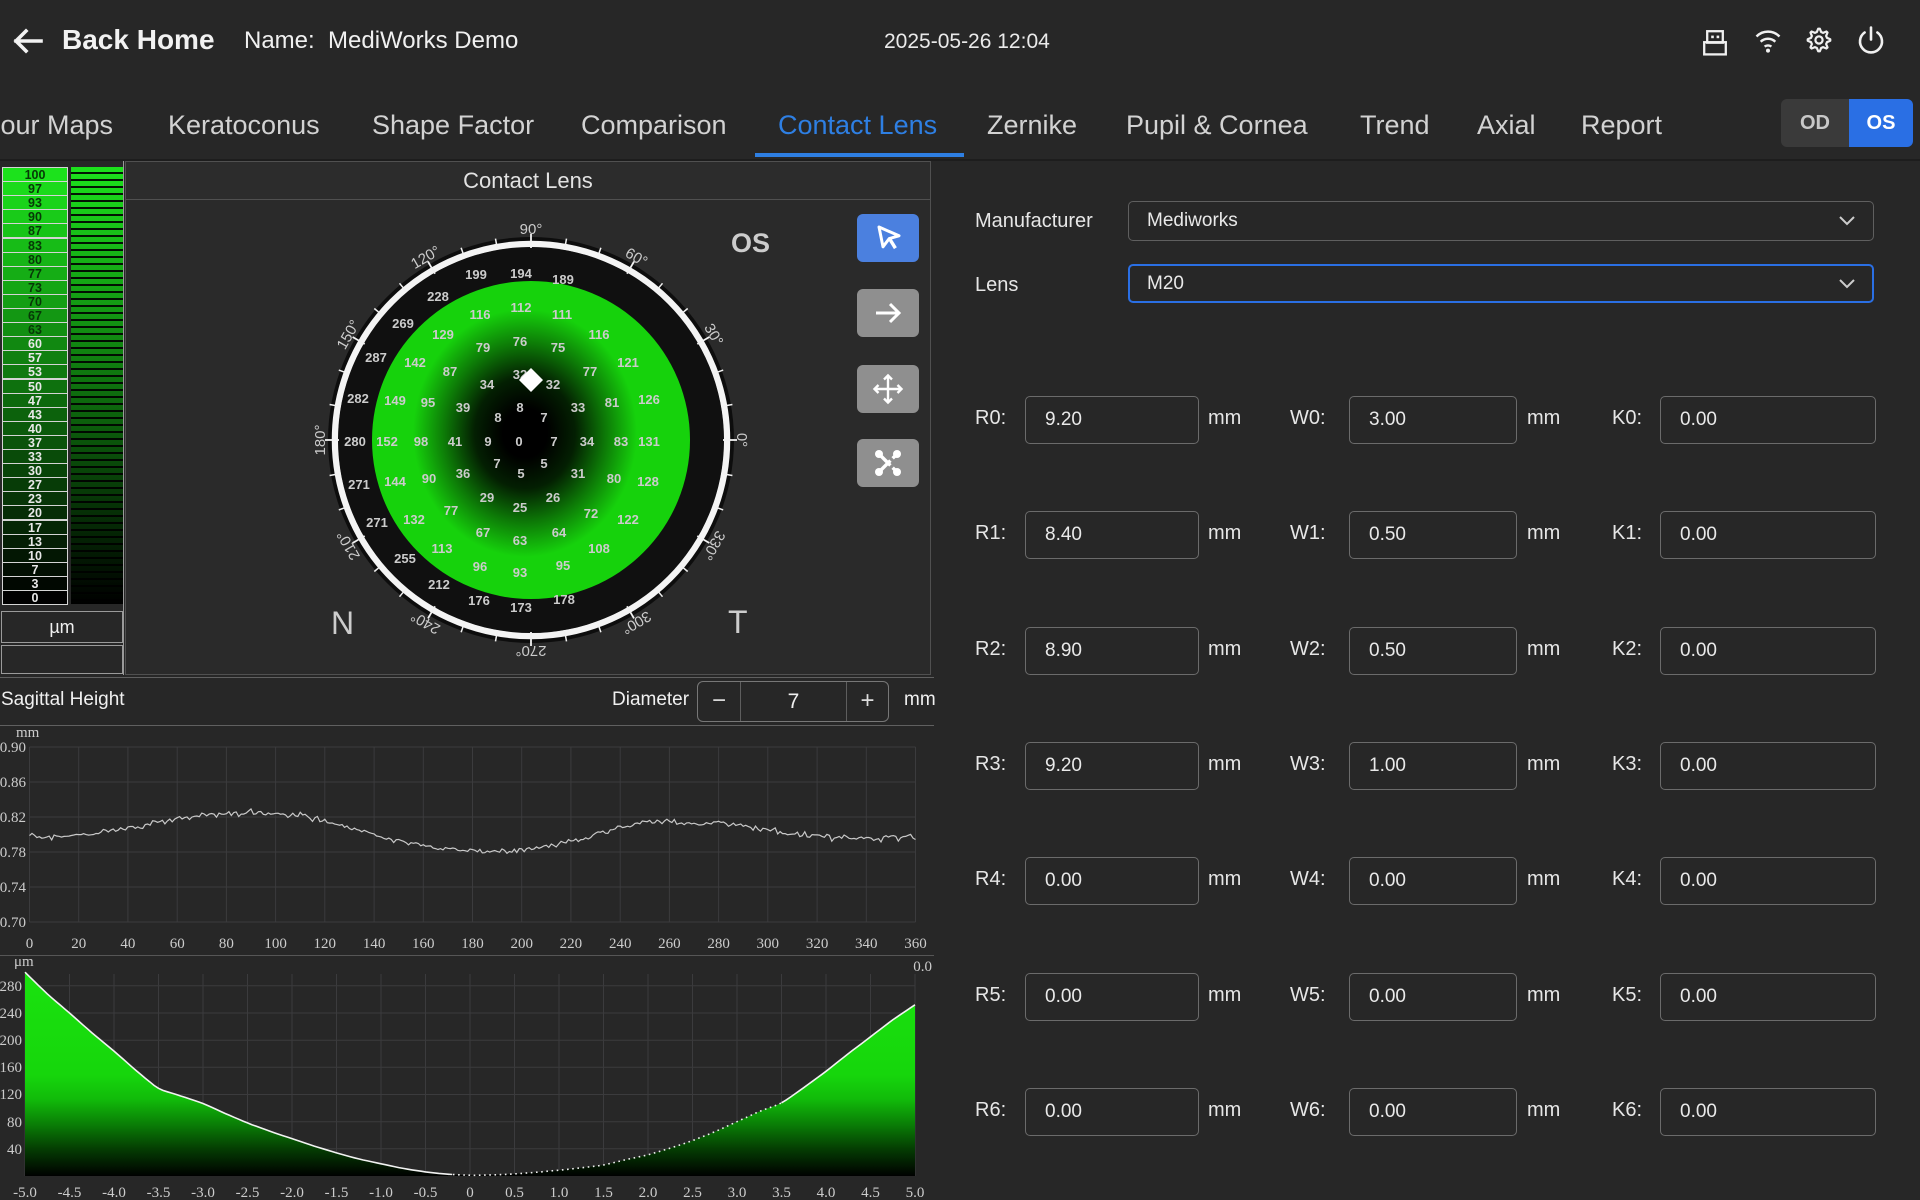  What do you see at coordinates (738, 622) in the screenshot?
I see `svg-text: T` at bounding box center [738, 622].